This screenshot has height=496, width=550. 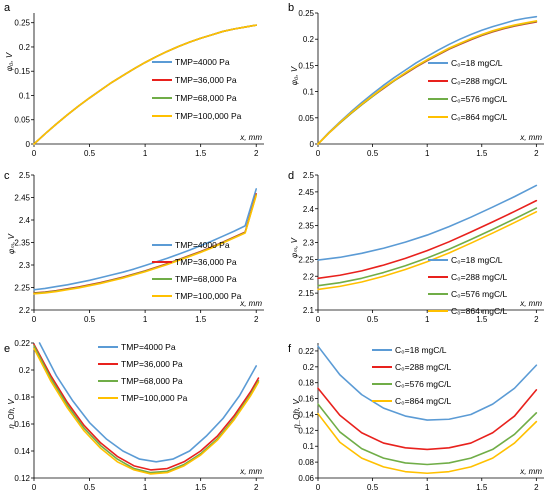 I want to click on y-tick-label: 2.1, so click(x=309, y=310).